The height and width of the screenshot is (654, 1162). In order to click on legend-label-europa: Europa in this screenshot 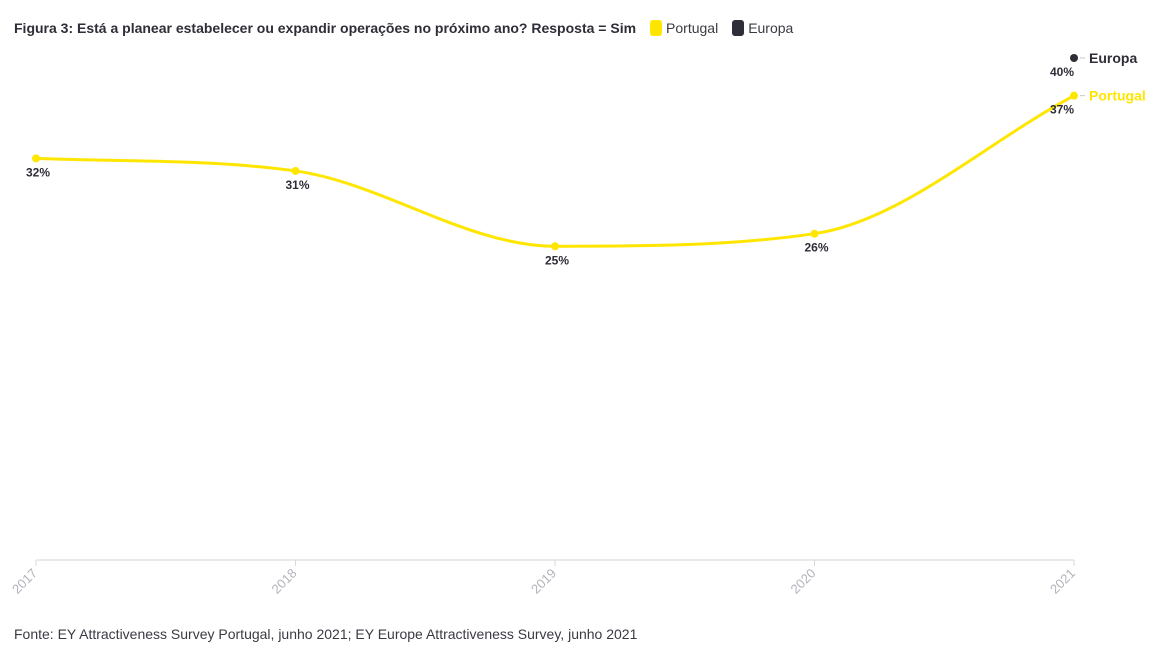, I will do `click(771, 28)`.